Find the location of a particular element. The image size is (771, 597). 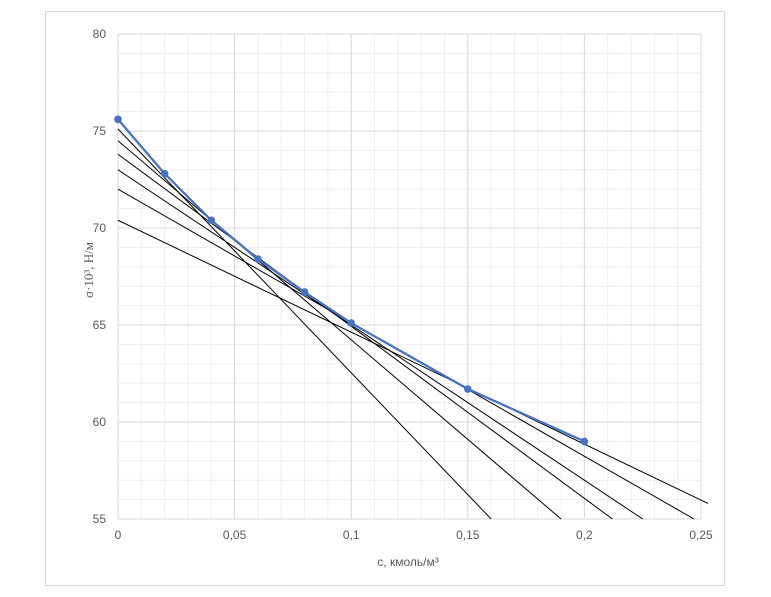

x-axis-title: с, кмоль/м³ is located at coordinates (407, 562).